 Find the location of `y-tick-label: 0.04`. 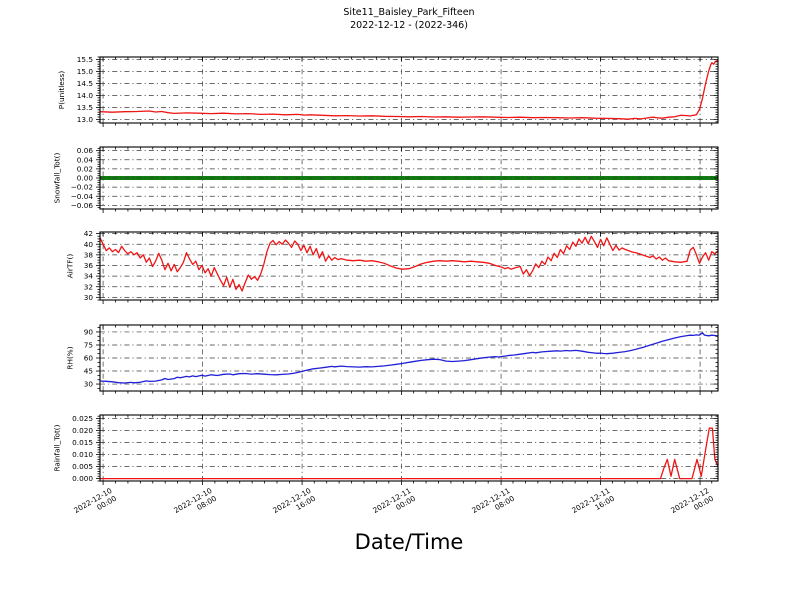

y-tick-label: 0.04 is located at coordinates (85, 159).